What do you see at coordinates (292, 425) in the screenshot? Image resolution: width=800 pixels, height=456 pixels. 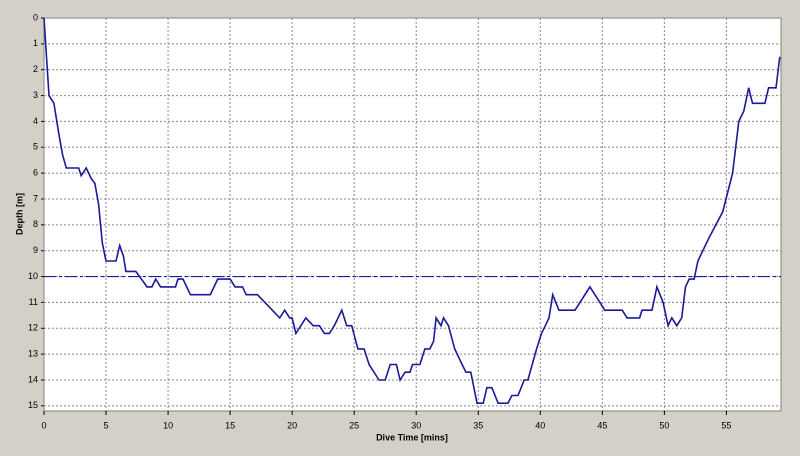 I see `x-tick-label: 20` at bounding box center [292, 425].